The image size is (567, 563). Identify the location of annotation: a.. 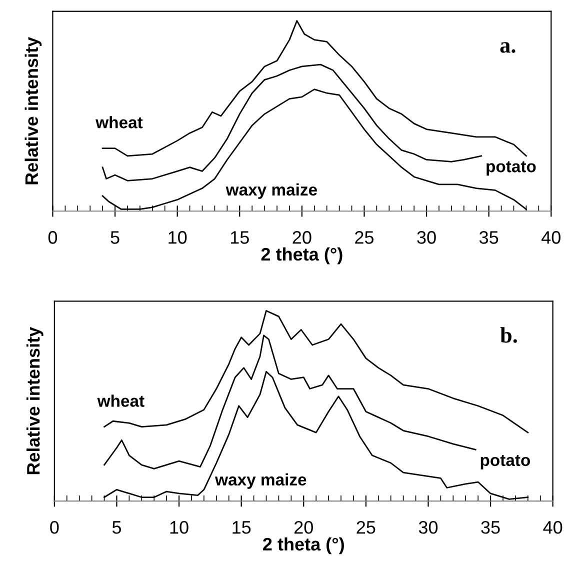
(508, 47).